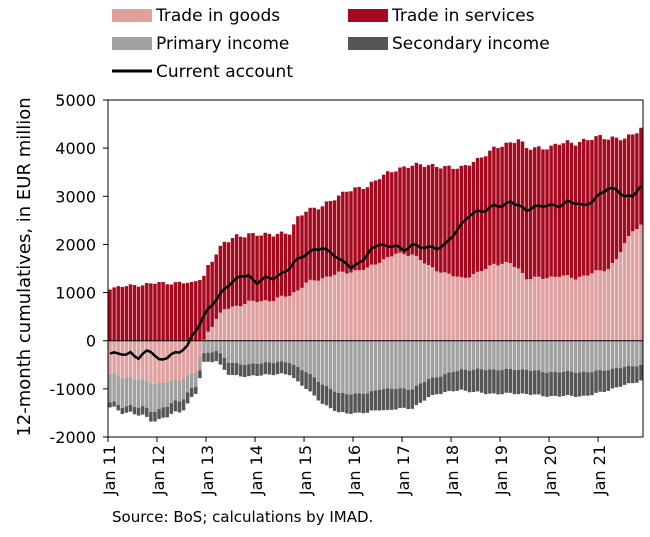  What do you see at coordinates (75, 244) in the screenshot?
I see `y-tick-label: 2000` at bounding box center [75, 244].